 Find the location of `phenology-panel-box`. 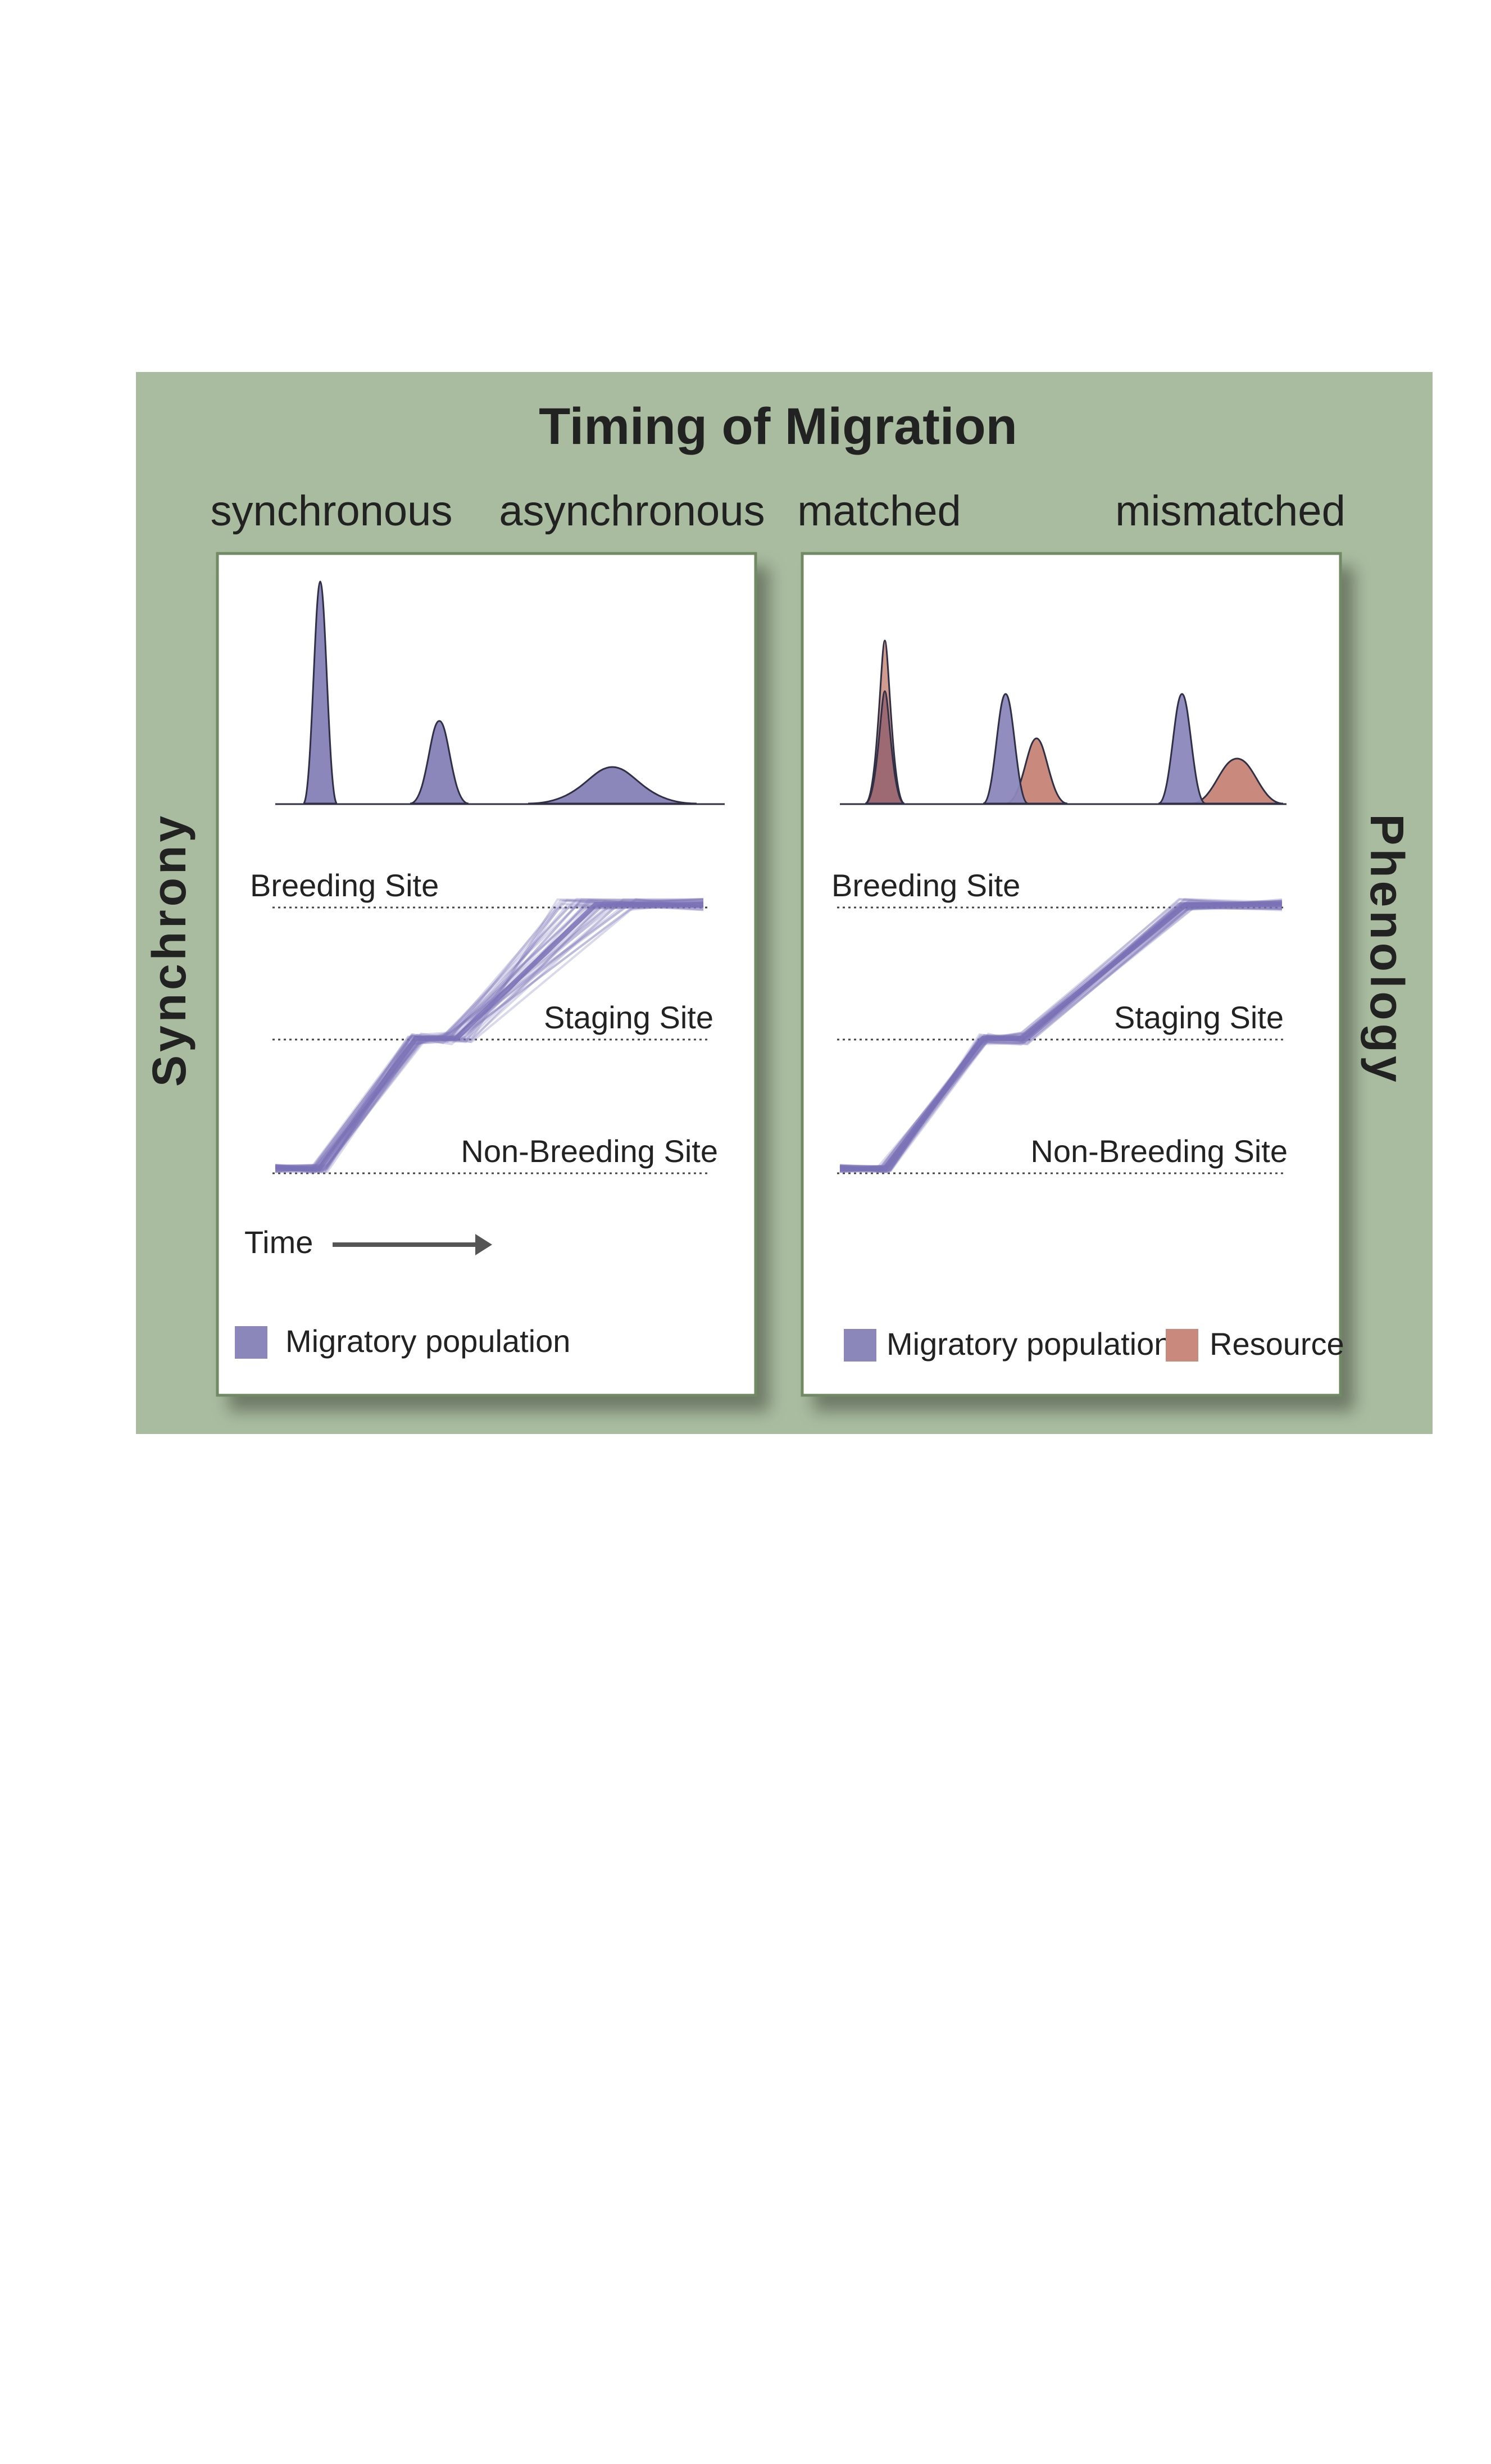

phenology-panel-box is located at coordinates (1071, 974).